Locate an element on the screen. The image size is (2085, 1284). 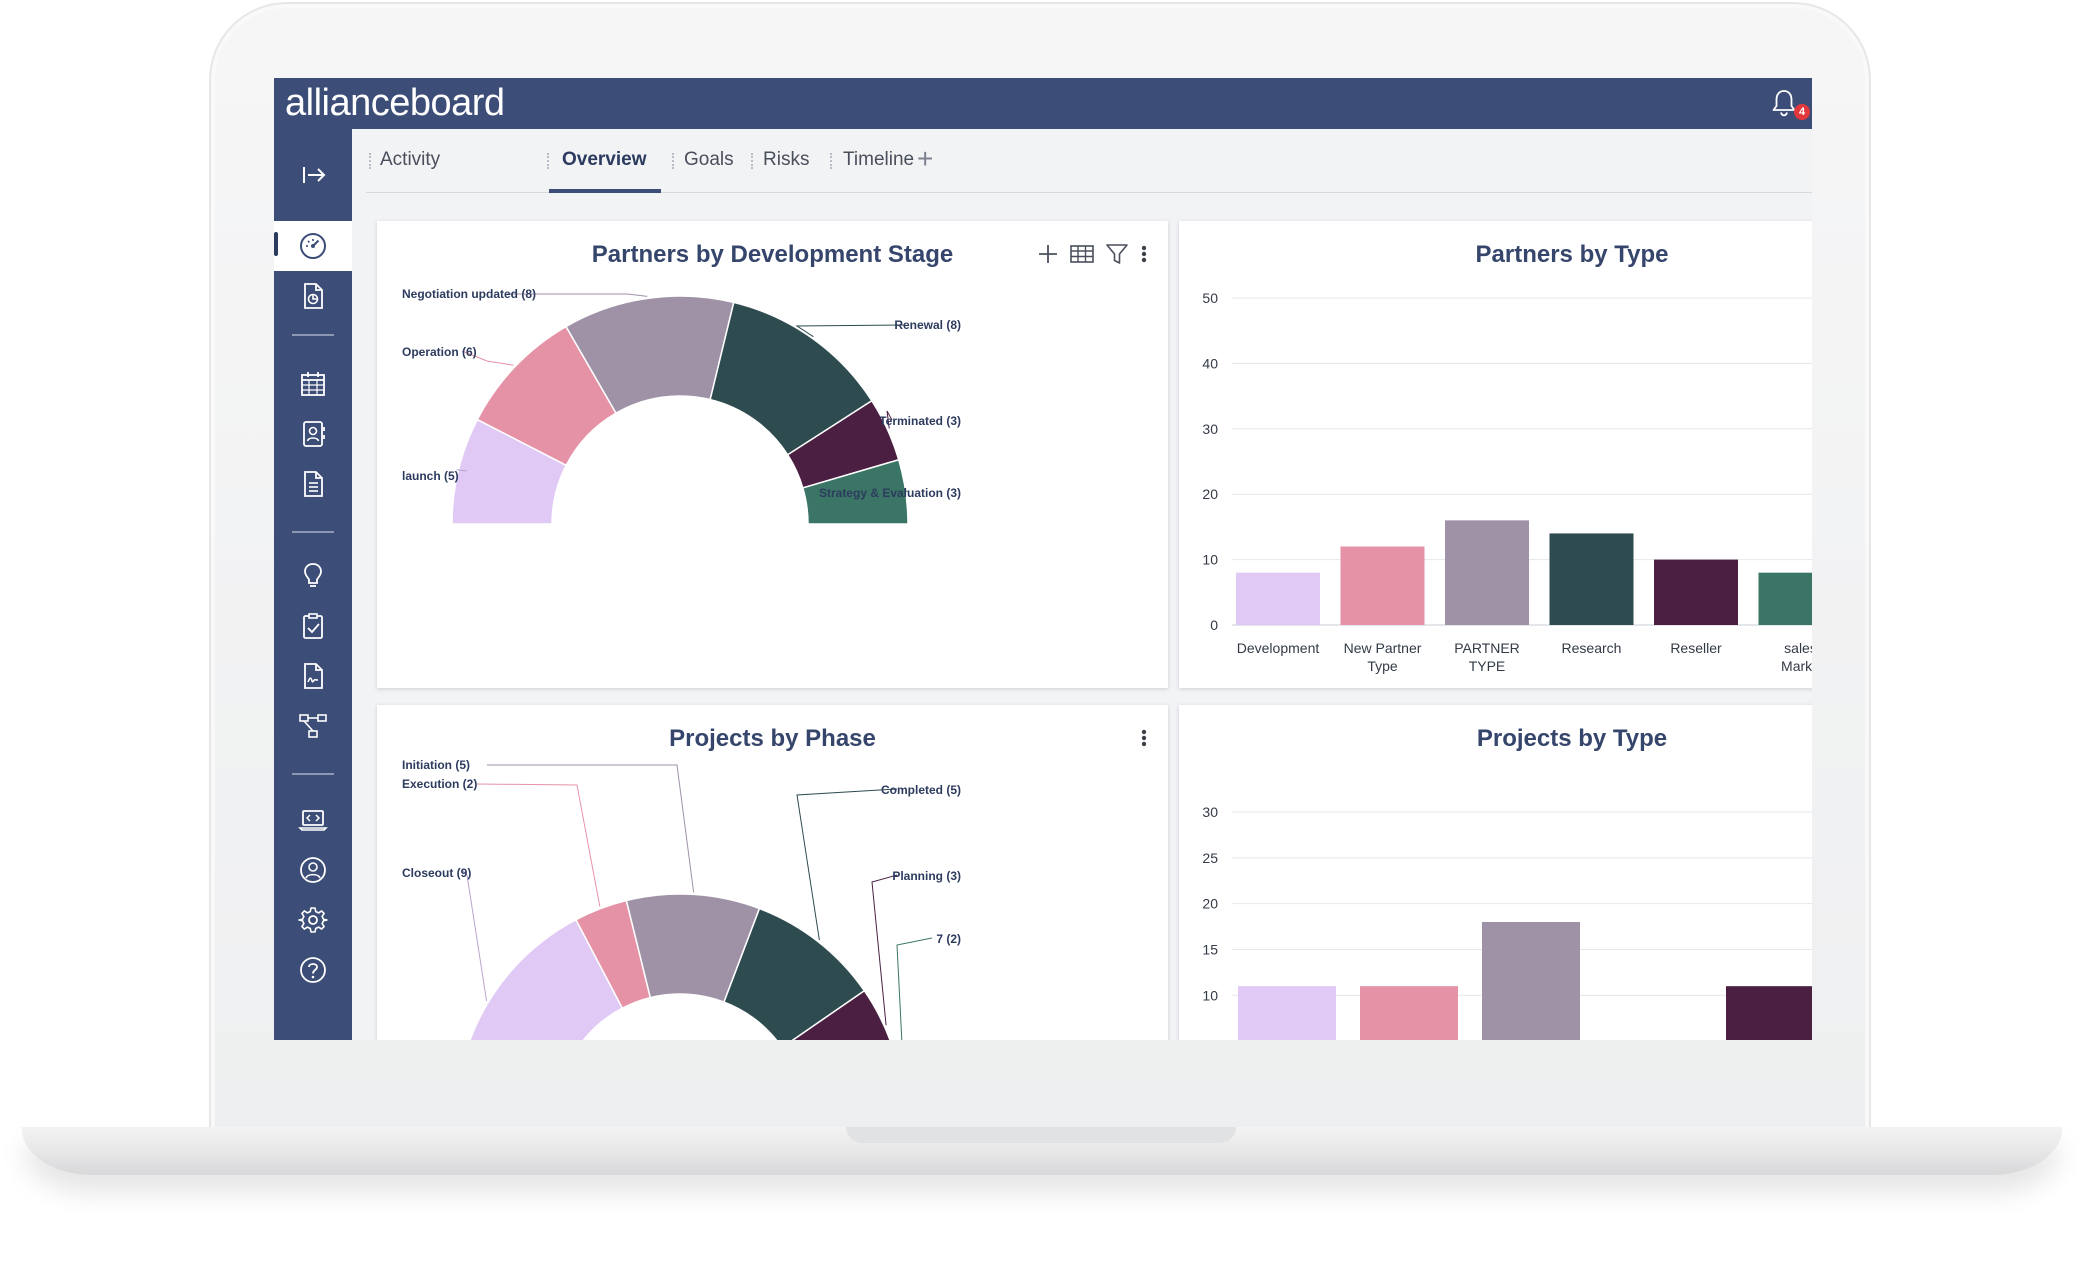
slice-label: launch (5) is located at coordinates (430, 476).